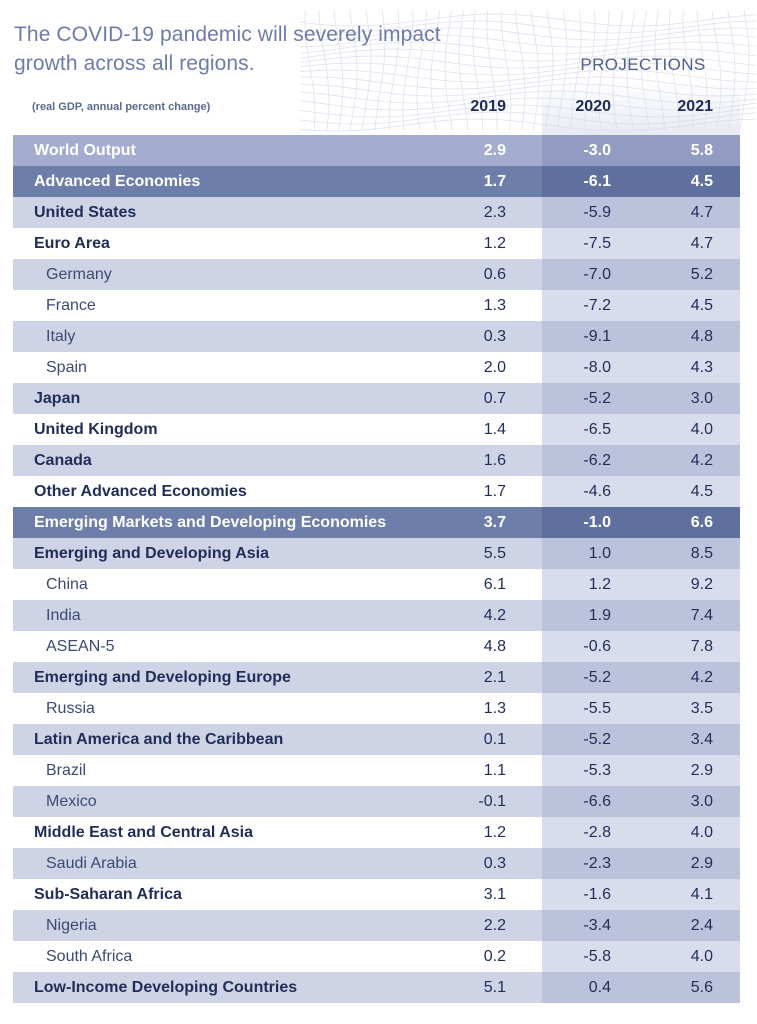 This screenshot has width=757, height=1024. Describe the element at coordinates (63, 615) in the screenshot. I see `row-label: India` at that location.